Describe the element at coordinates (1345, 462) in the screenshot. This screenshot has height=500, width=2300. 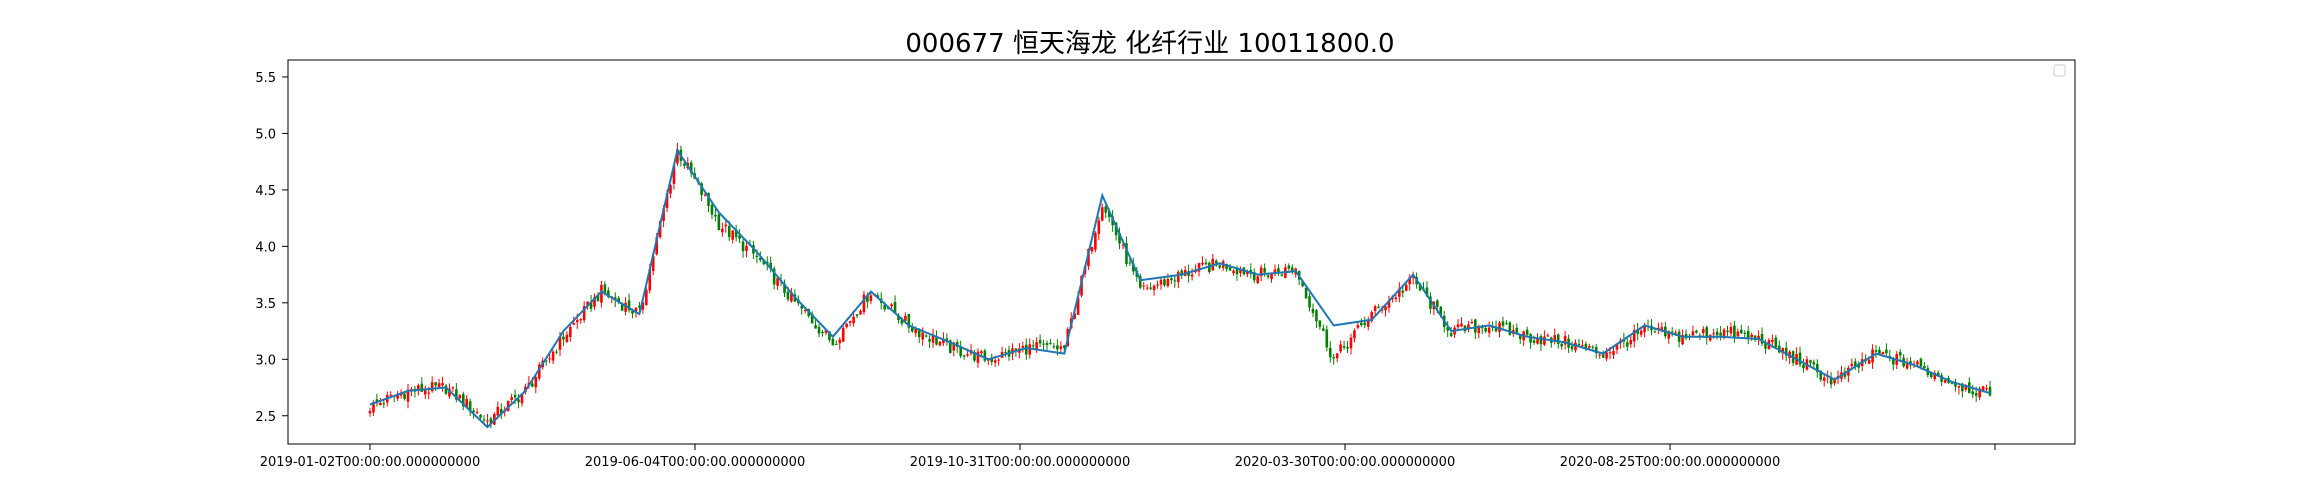
I see `x-tick-label: 2020-03-30T00:00:00.000000000` at that location.